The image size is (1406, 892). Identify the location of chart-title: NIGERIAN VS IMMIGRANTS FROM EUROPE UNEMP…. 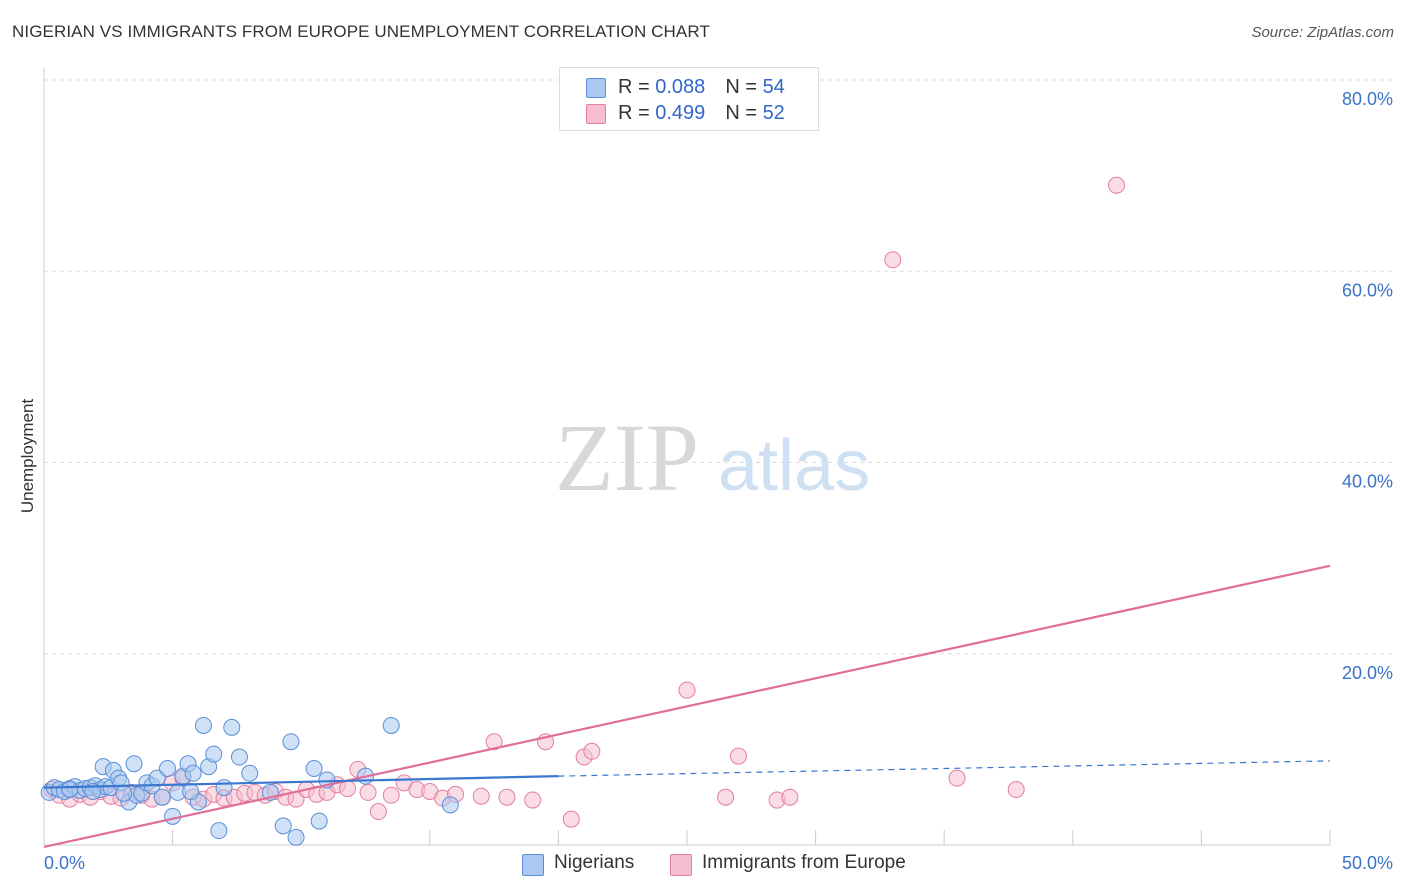
(361, 31).